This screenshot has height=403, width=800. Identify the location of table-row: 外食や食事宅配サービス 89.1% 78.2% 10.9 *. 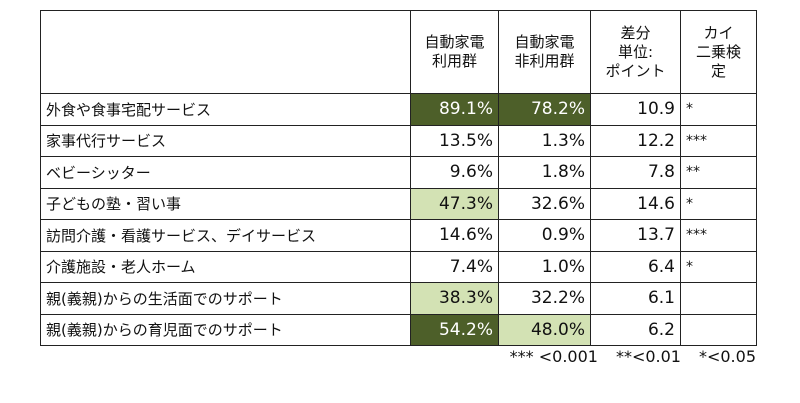
(398, 109).